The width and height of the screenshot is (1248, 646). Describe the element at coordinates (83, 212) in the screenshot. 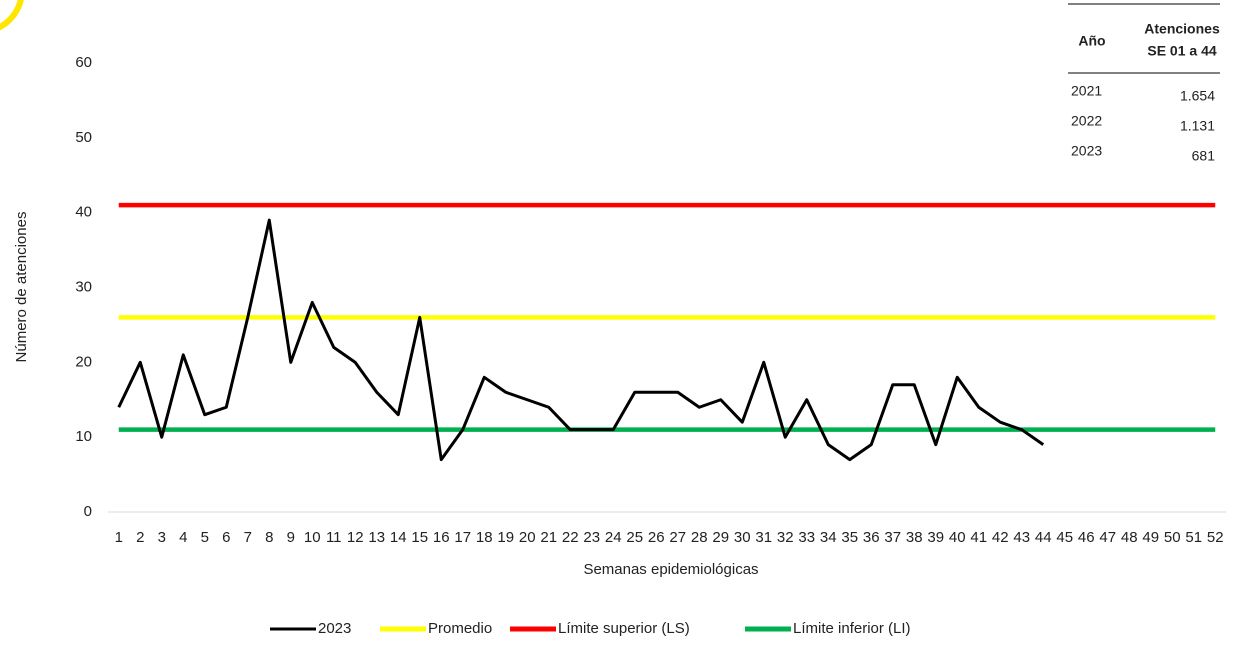

I see `y-tick-label: 40` at that location.